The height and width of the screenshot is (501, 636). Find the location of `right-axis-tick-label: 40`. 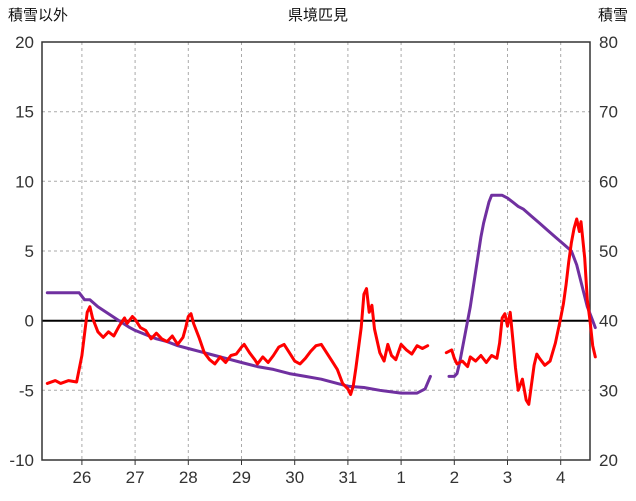

right-axis-tick-label: 40 is located at coordinates (608, 321).